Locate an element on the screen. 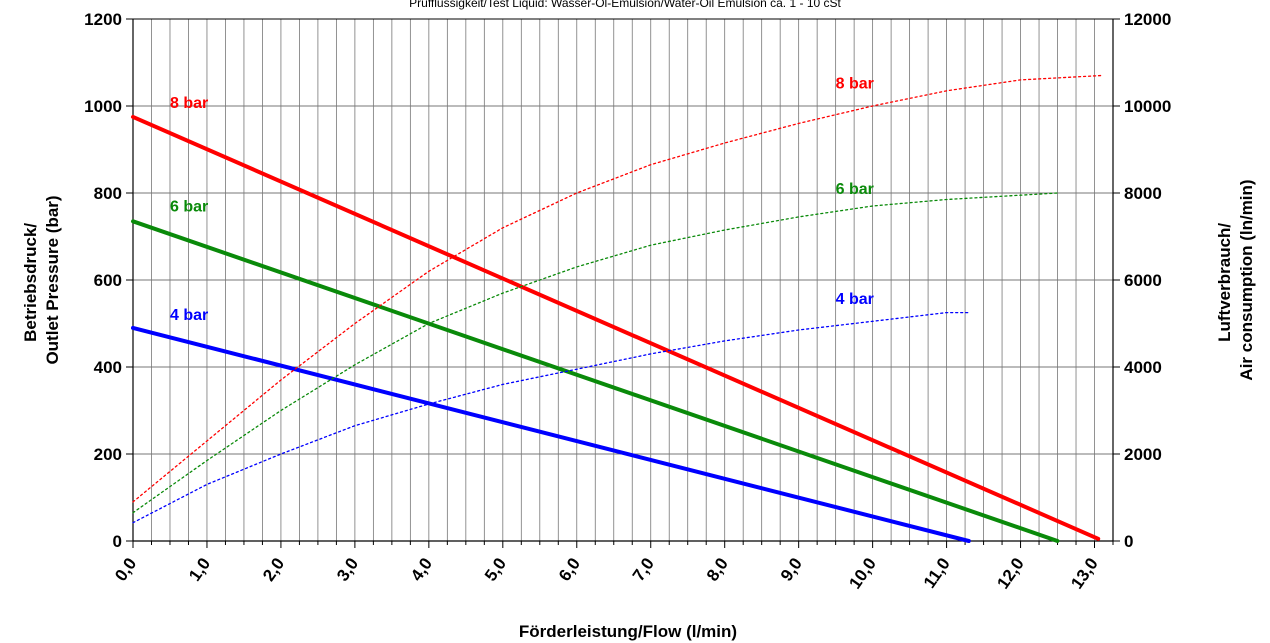  x-tick-label: 5,0 is located at coordinates (495, 569).